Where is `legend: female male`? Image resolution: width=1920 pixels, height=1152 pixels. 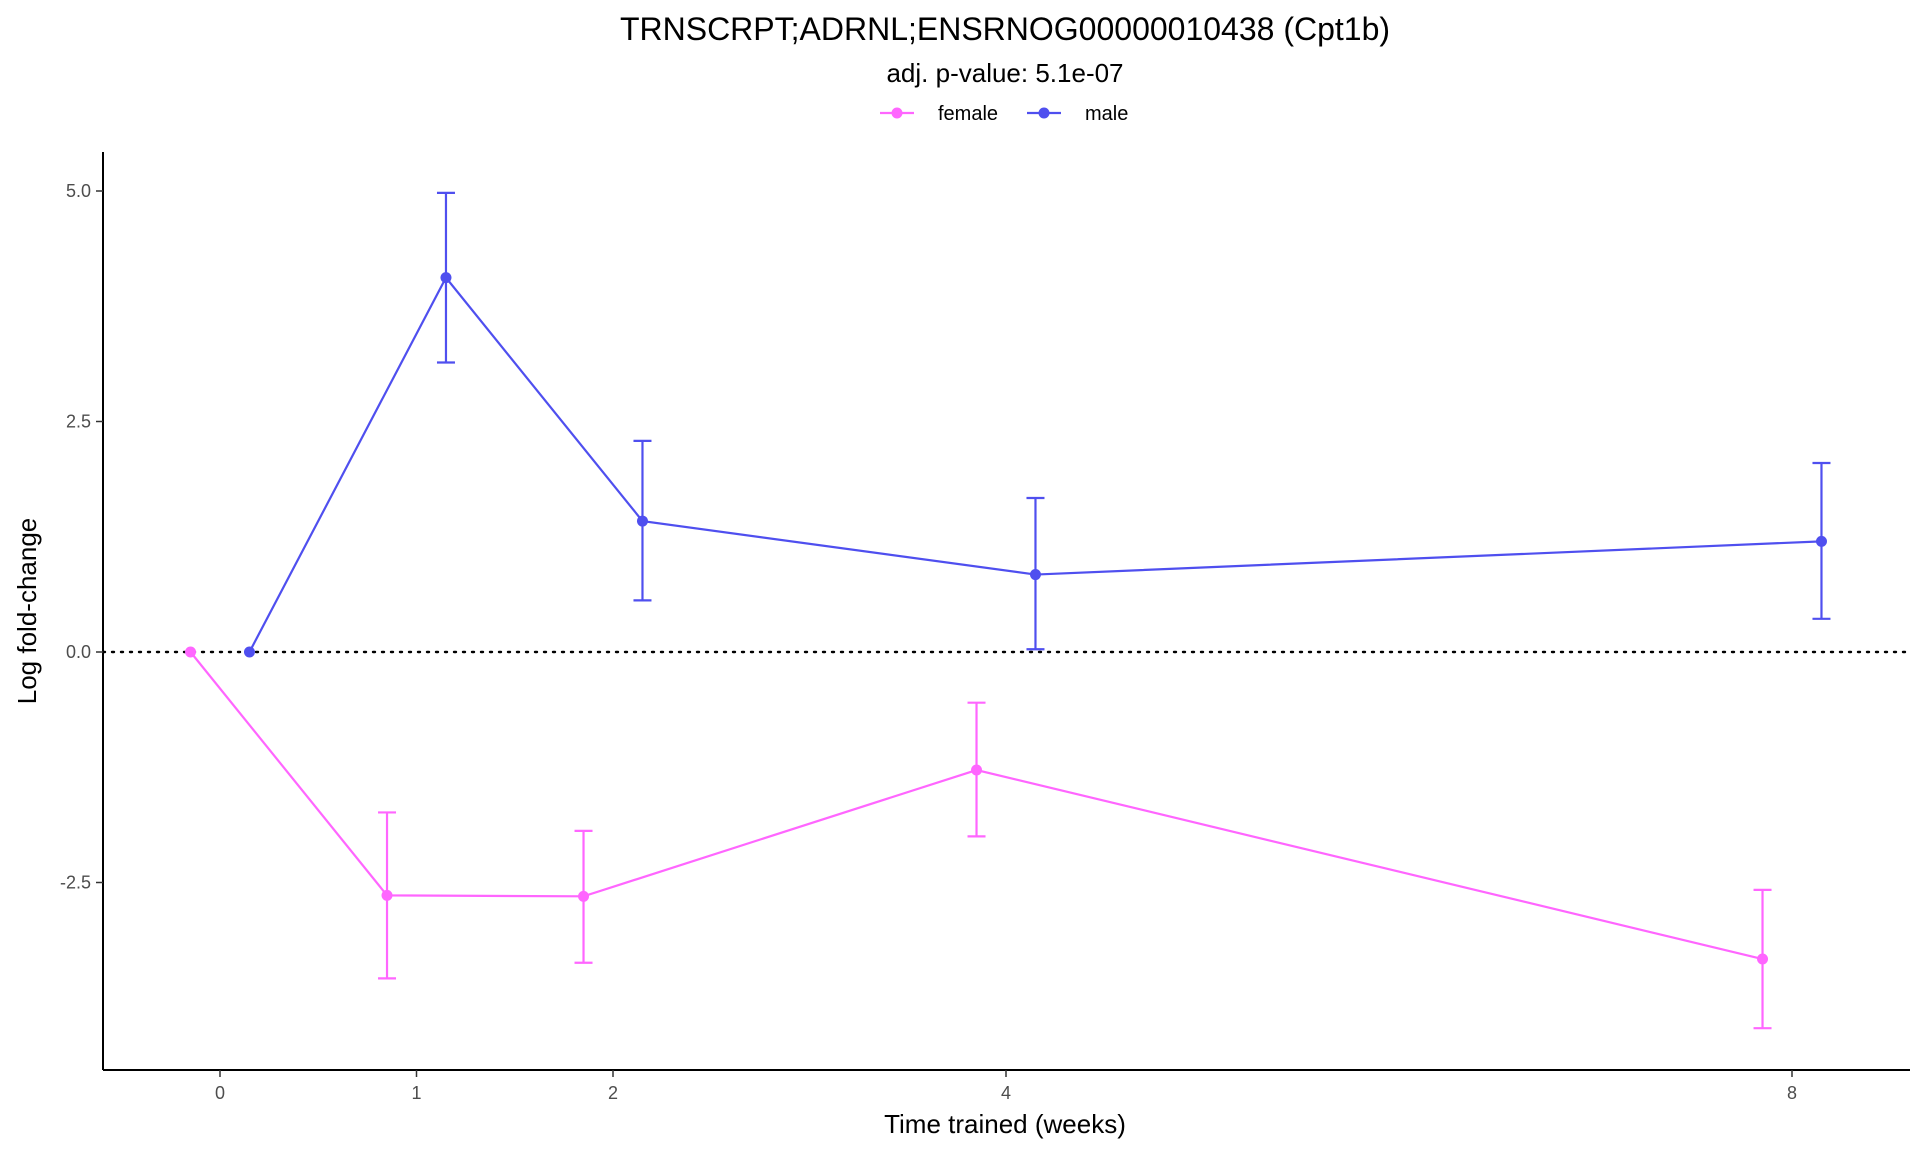 legend: female male is located at coordinates (1004, 114).